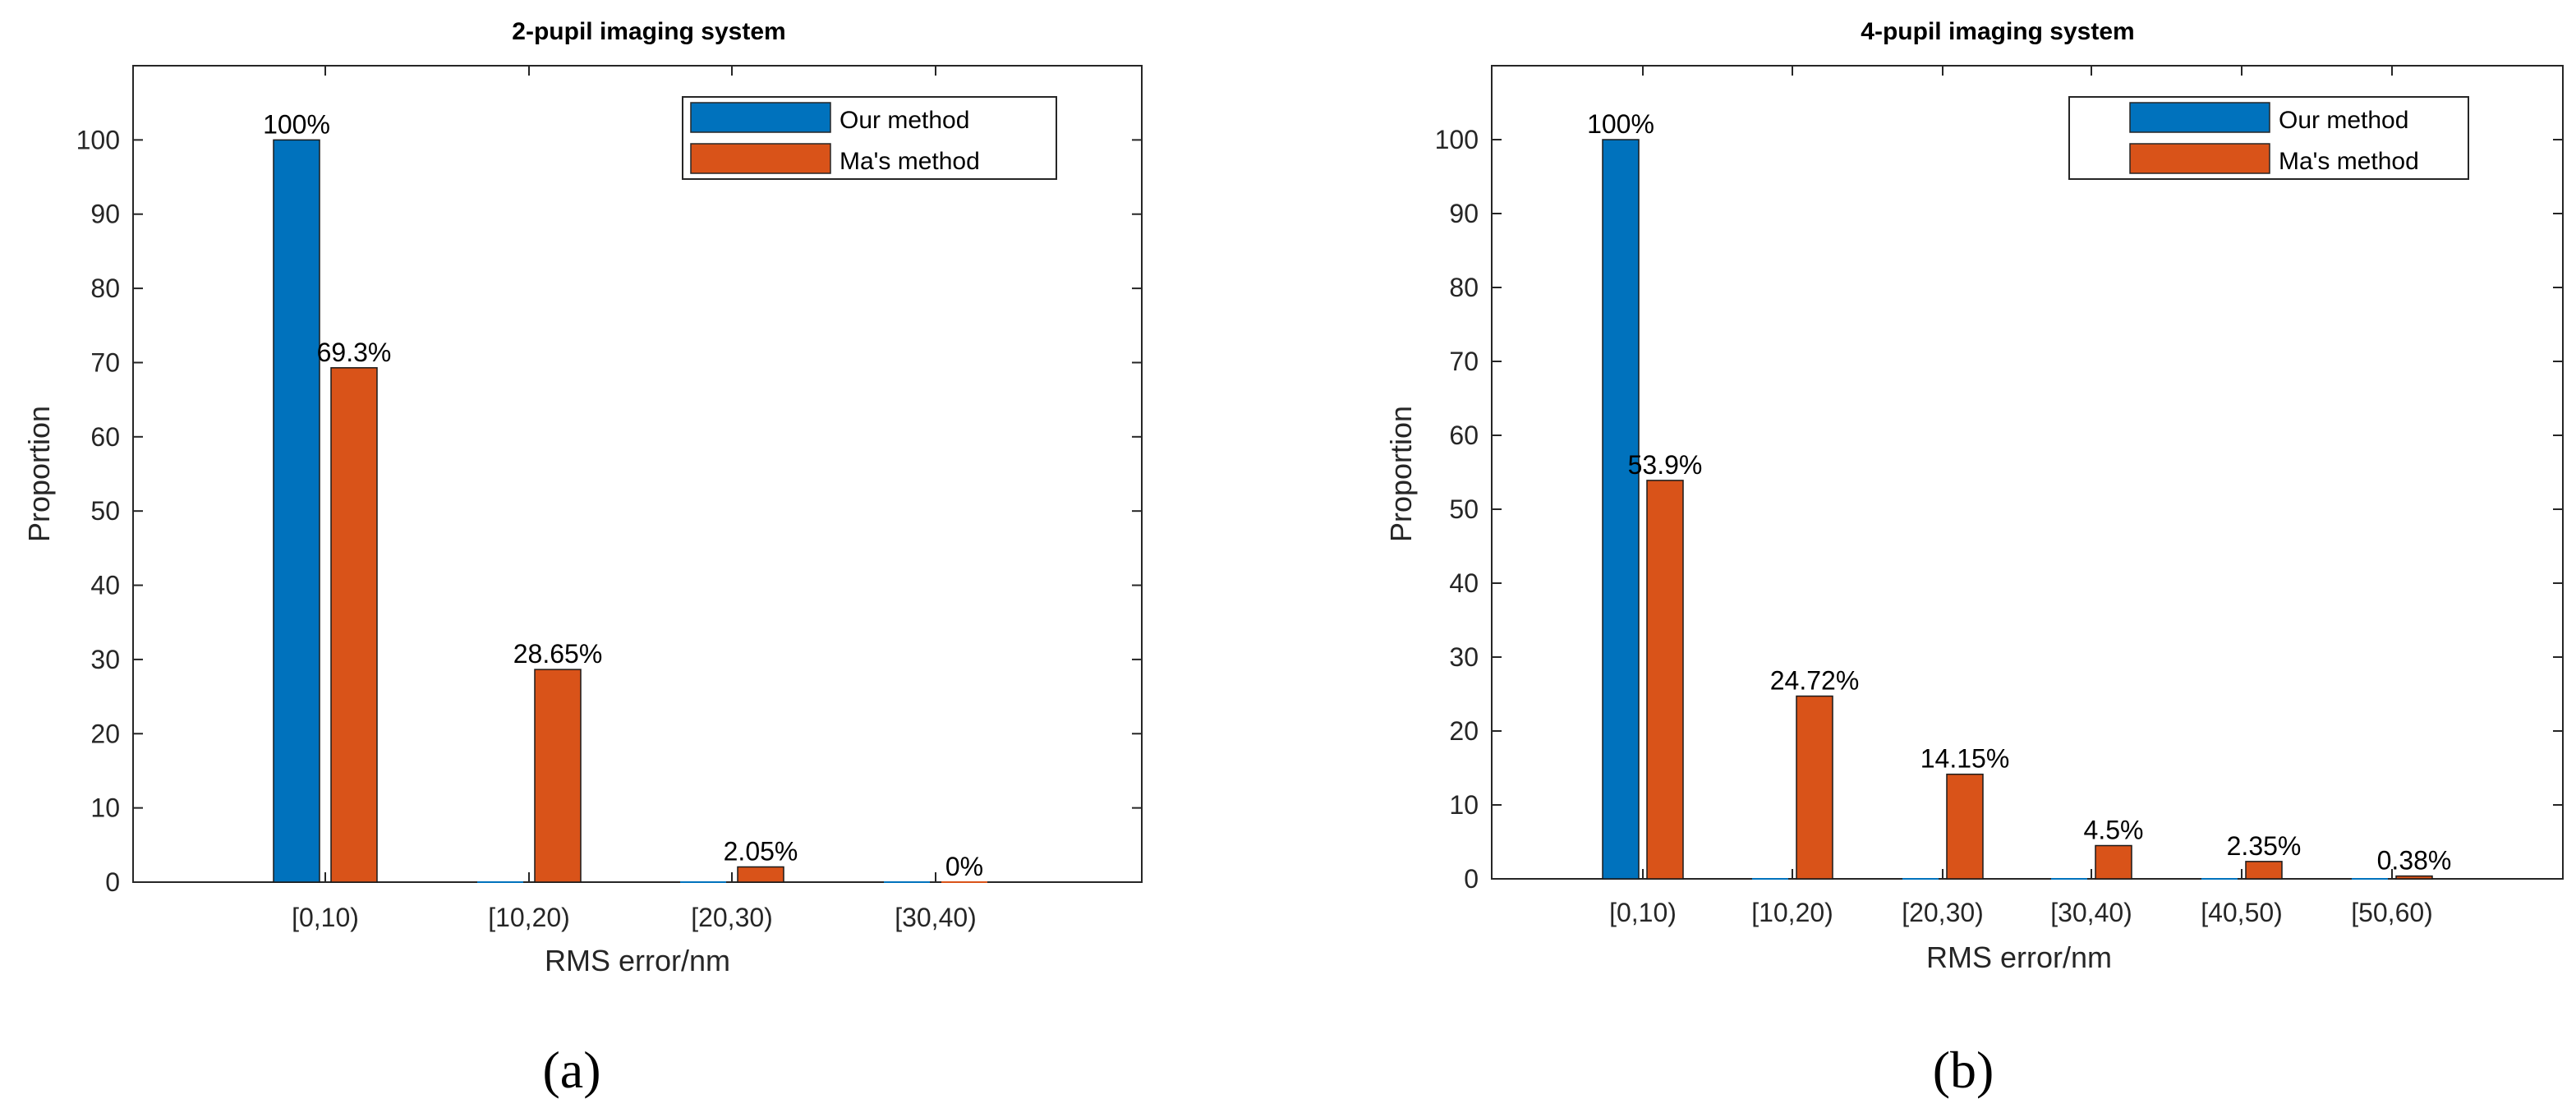 Image resolution: width=2576 pixels, height=1108 pixels. Describe the element at coordinates (1464, 583) in the screenshot. I see `chart-b-ytick-label: 40` at that location.